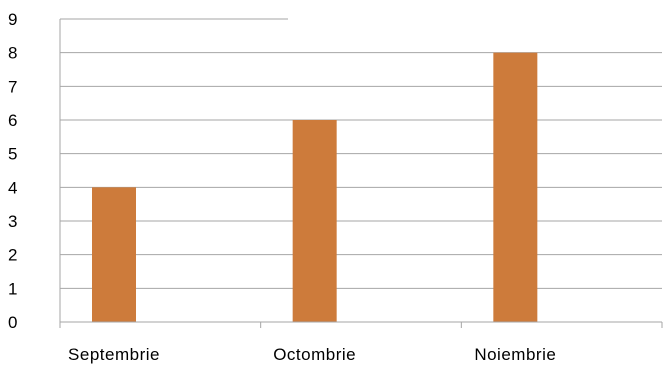  I want to click on x-category-label: Octombrie, so click(314, 354).